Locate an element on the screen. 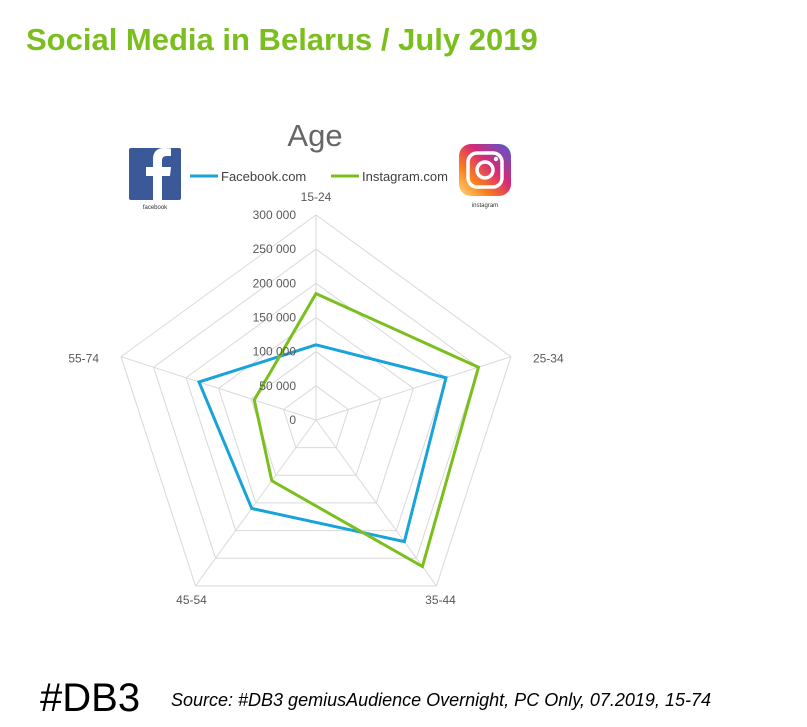  radial-tick-label: 200 000 is located at coordinates (275, 283).